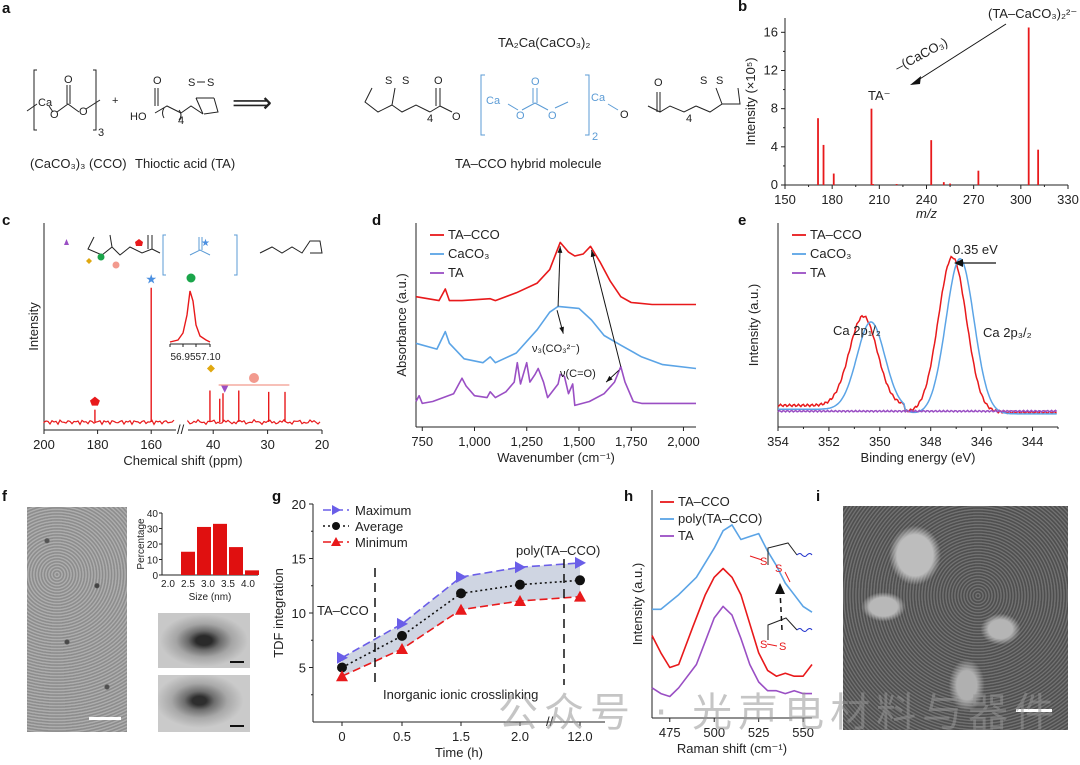 This screenshot has width=1080, height=765. Describe the element at coordinates (153, 514) in the screenshot. I see `y-tick-label: 40` at that location.